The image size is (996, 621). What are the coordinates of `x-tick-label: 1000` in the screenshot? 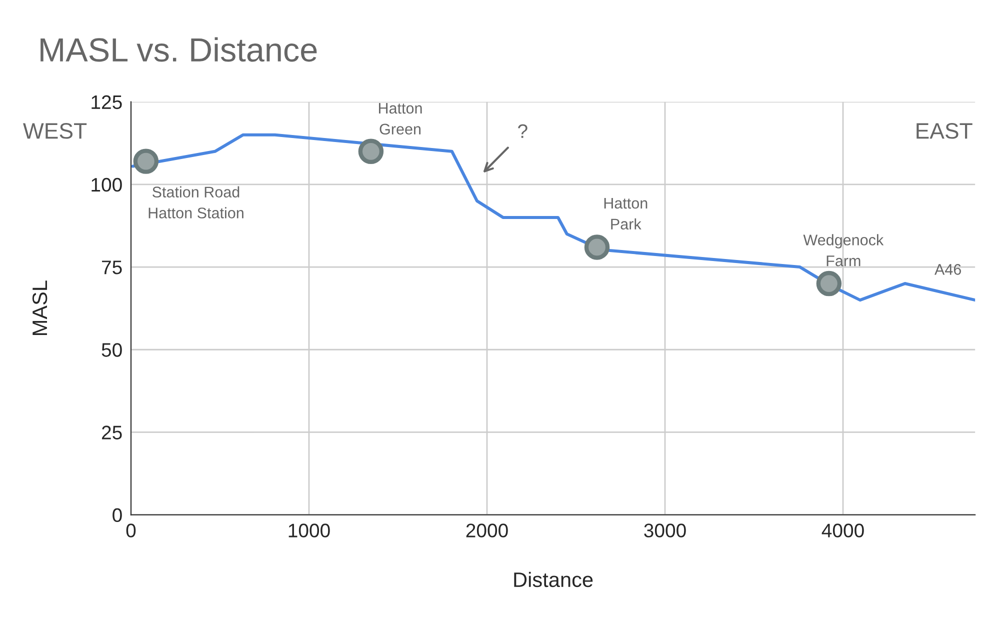 It's located at (309, 531).